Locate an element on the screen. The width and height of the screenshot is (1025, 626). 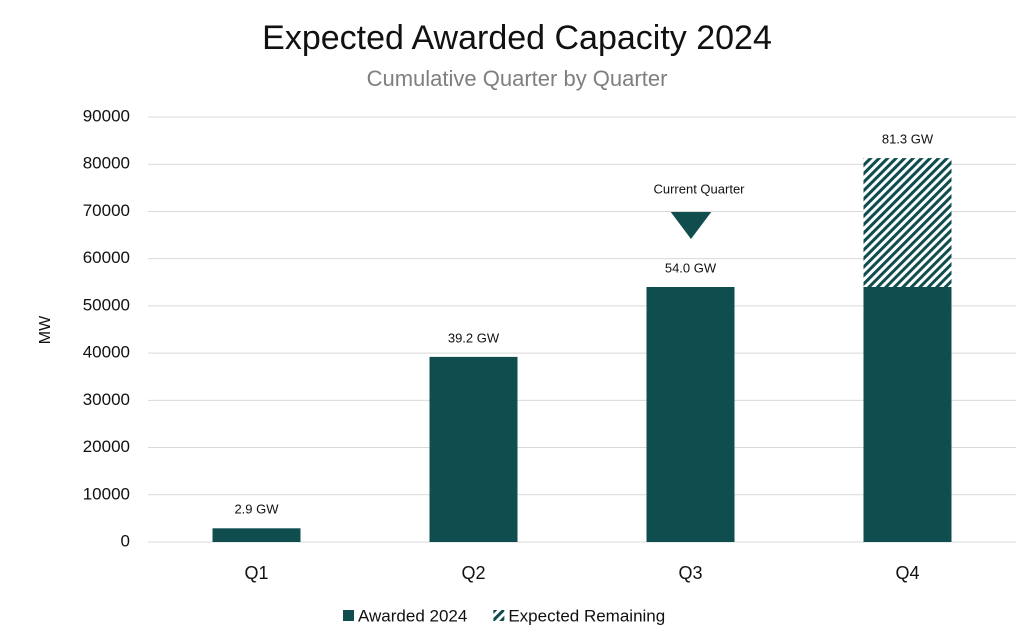
y-tick-label: 60000 is located at coordinates (106, 257).